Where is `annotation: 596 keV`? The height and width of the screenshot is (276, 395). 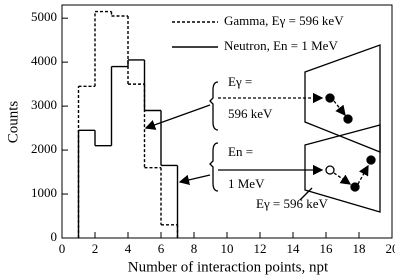
annotation: 596 keV is located at coordinates (250, 113).